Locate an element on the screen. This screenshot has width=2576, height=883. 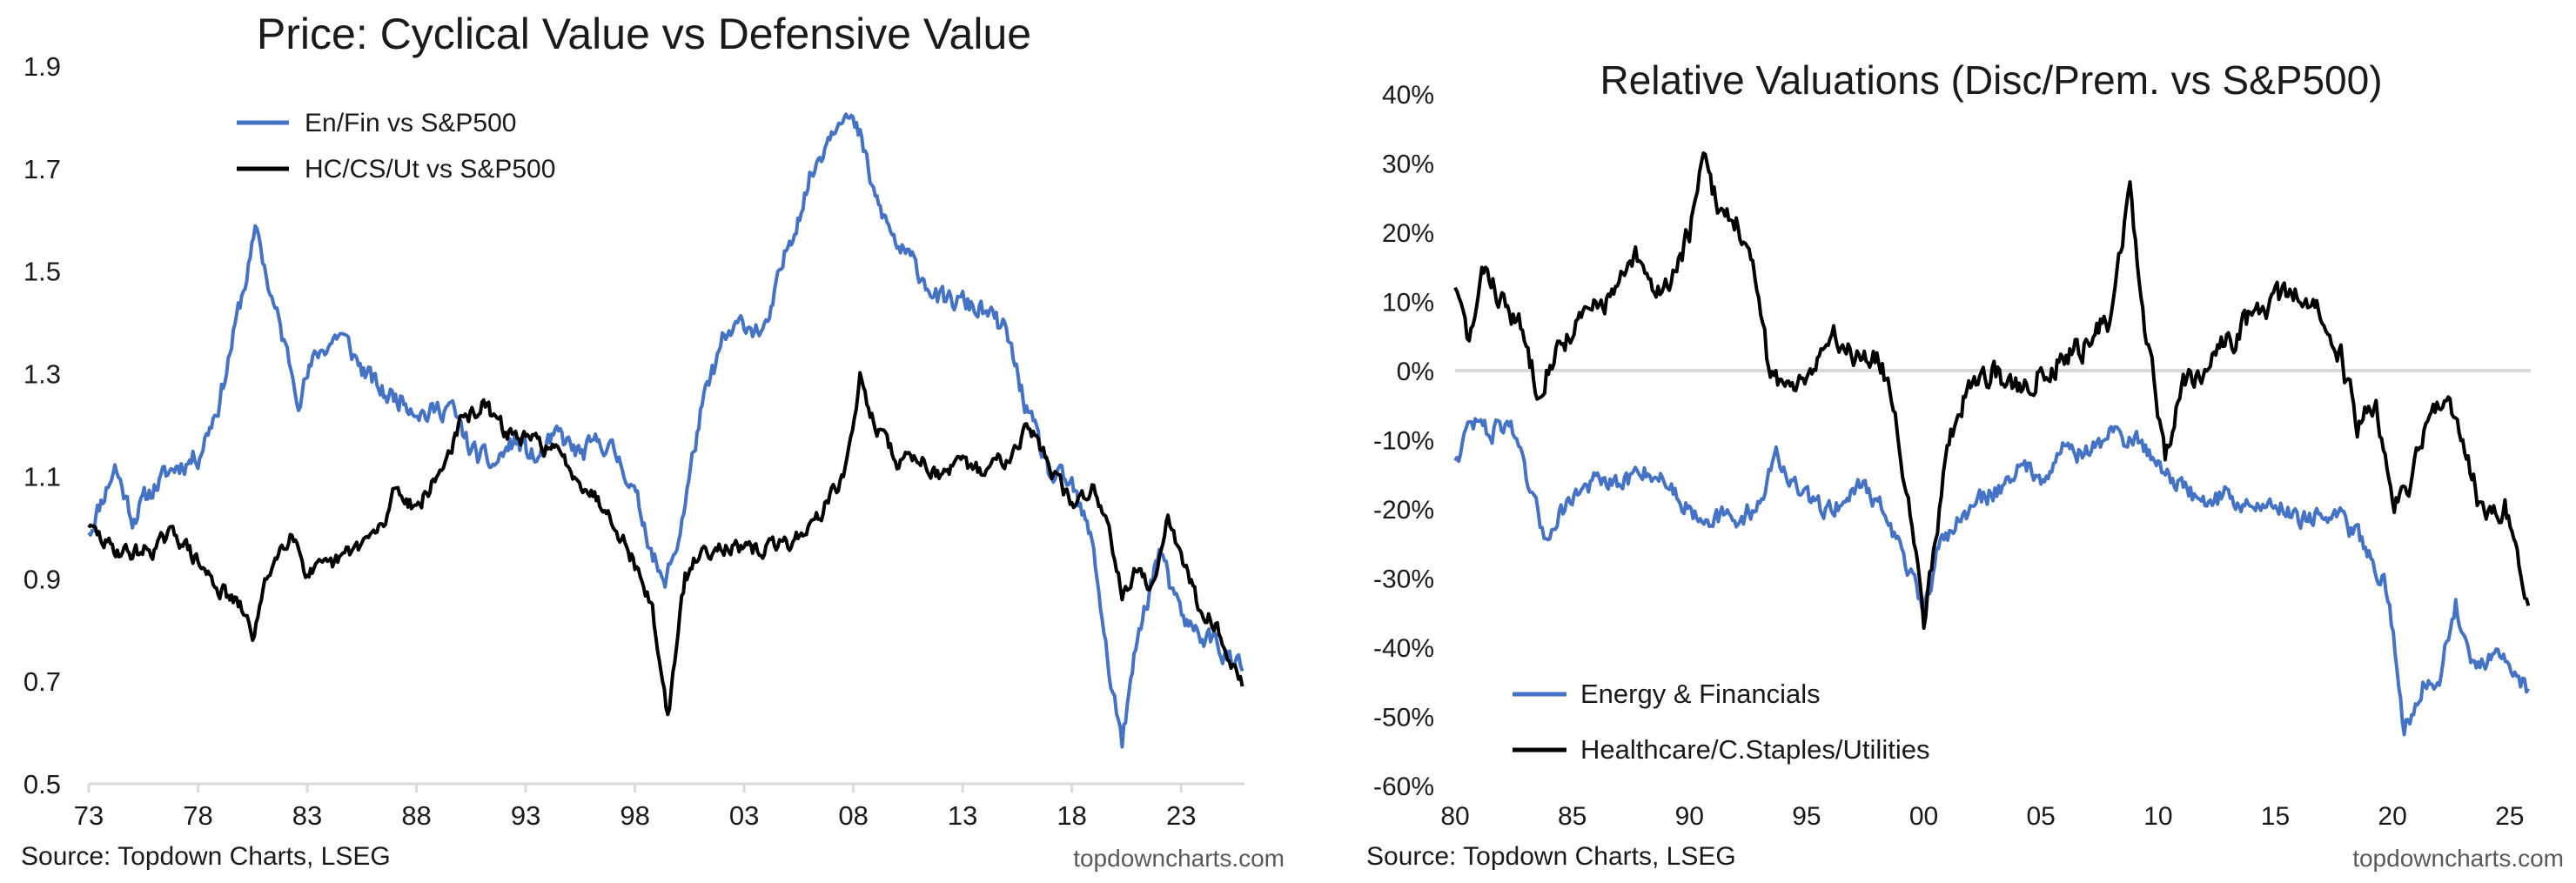
x-tick-label: 93 is located at coordinates (525, 815).